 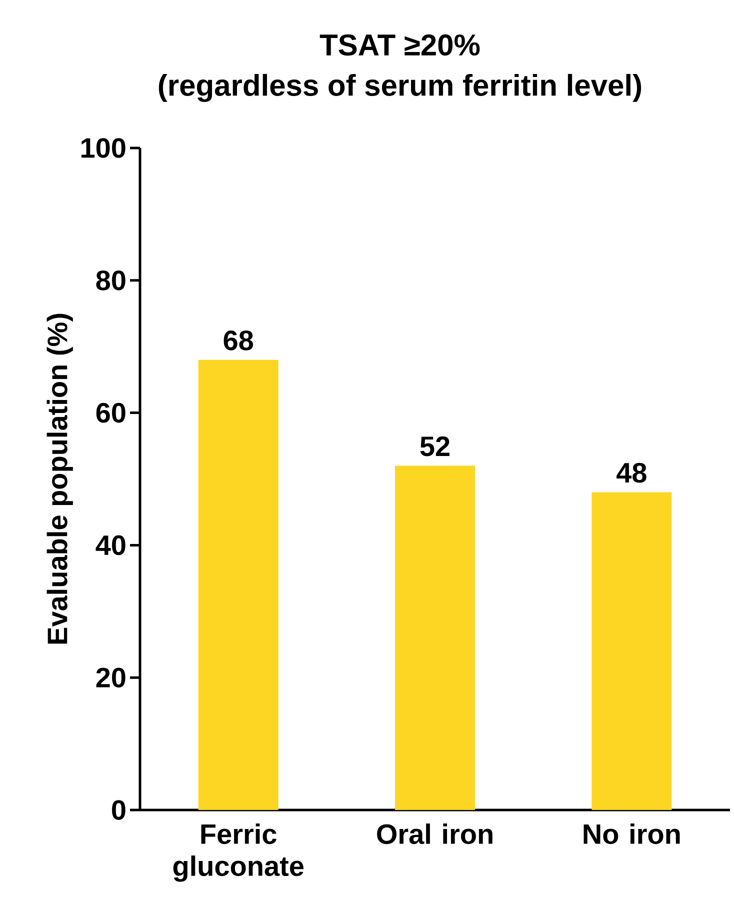 What do you see at coordinates (111, 545) in the screenshot?
I see `y-tick-label: 40` at bounding box center [111, 545].